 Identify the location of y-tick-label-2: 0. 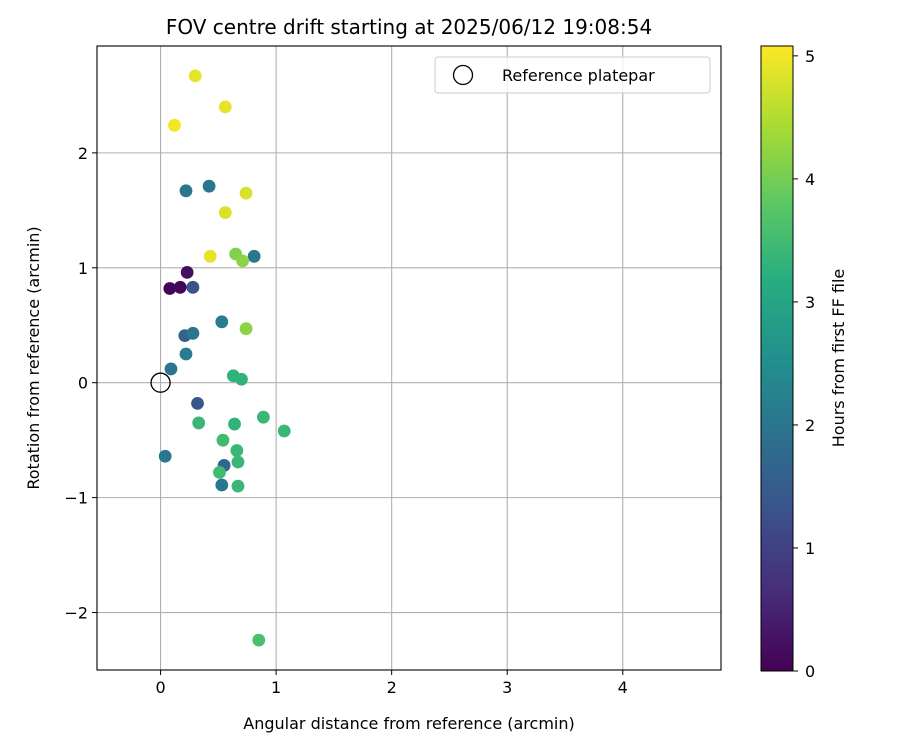
(83, 383).